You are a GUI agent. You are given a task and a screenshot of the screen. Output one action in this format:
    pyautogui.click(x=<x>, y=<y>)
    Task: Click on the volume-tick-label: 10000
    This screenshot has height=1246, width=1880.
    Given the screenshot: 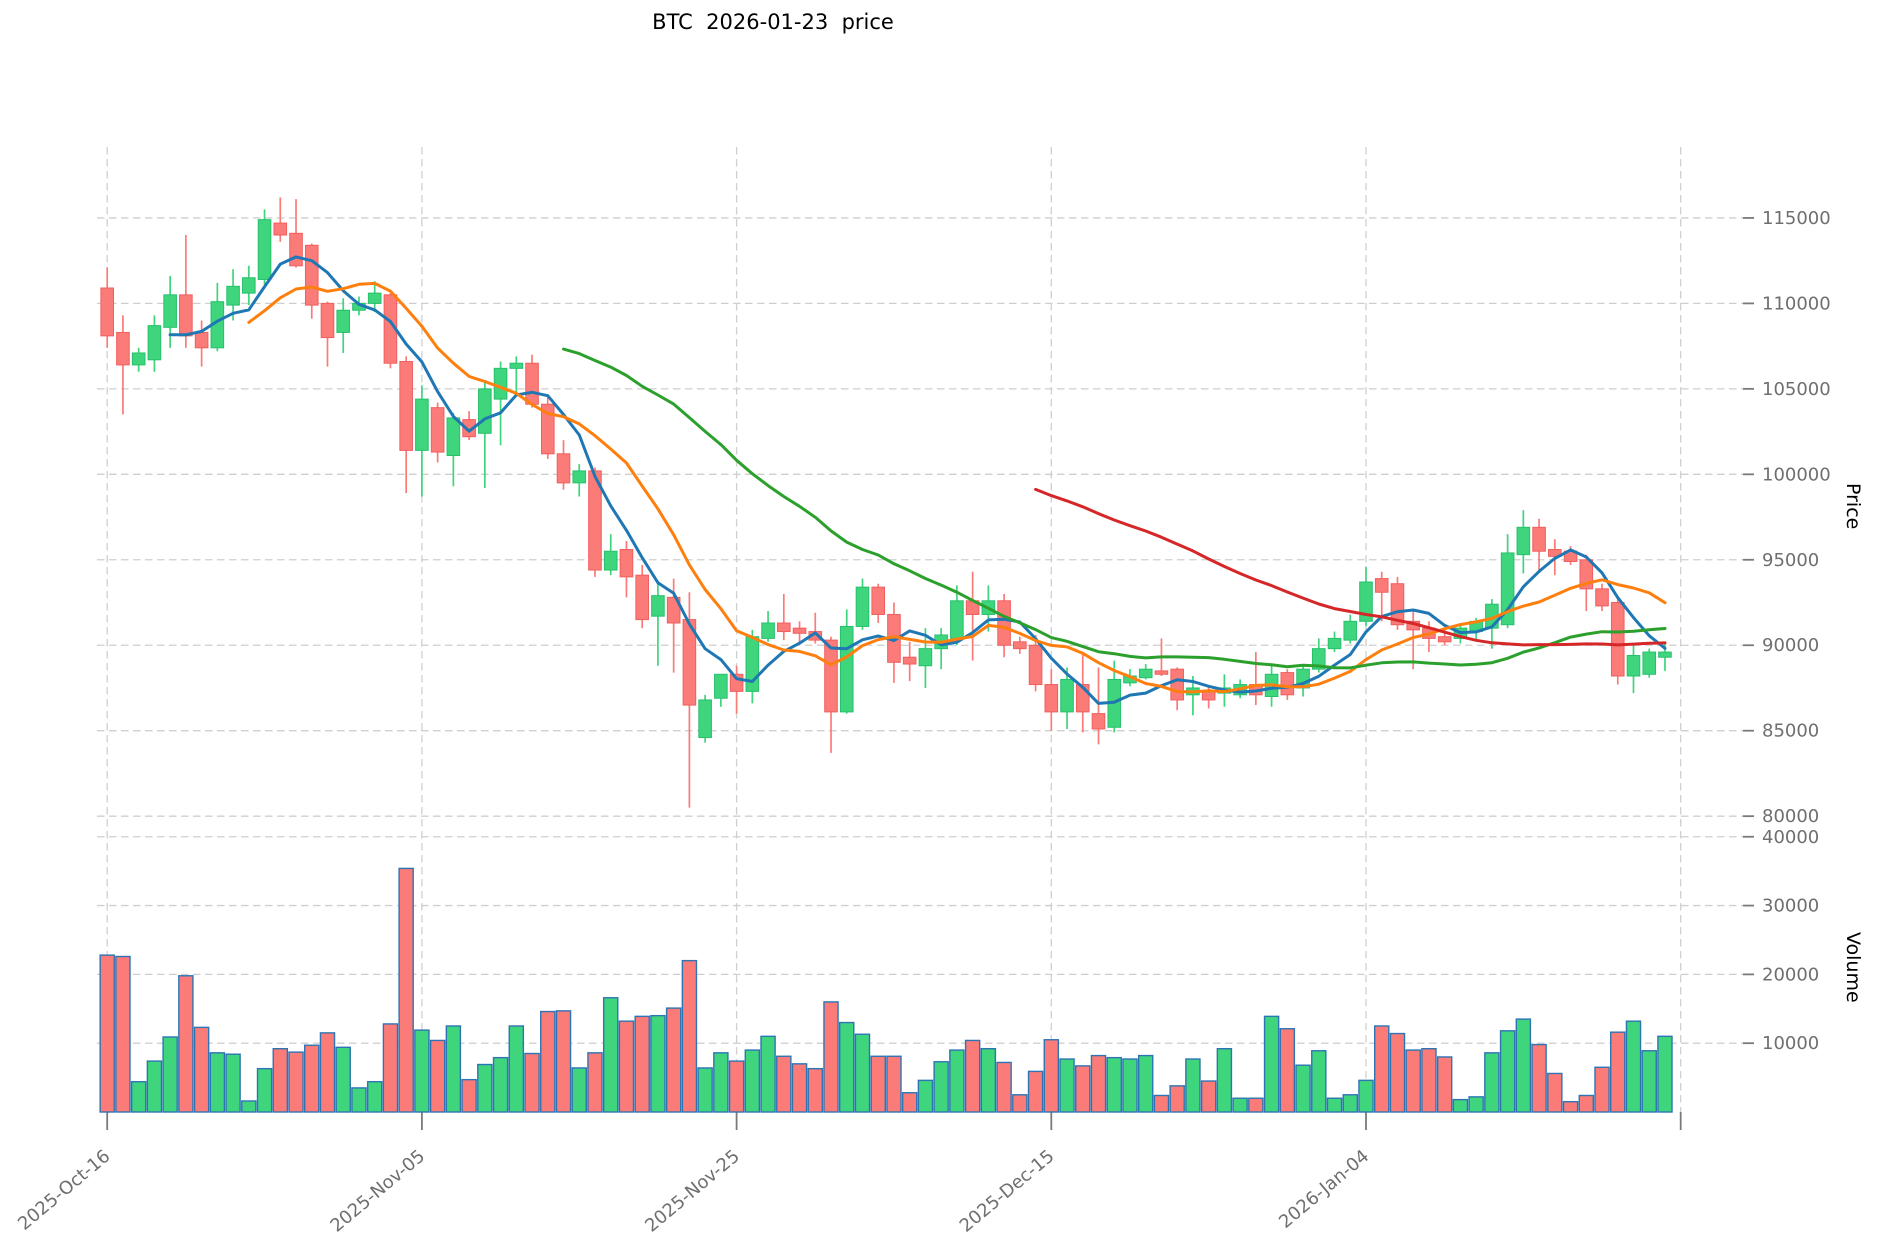 What is the action you would take?
    pyautogui.click(x=1790, y=1043)
    